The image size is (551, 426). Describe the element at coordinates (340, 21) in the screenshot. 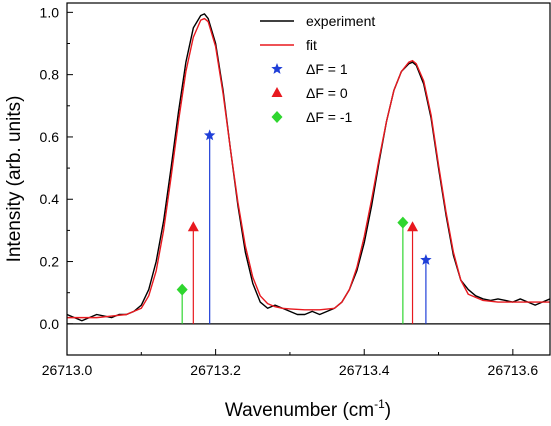

I see `legend-label: experiment` at that location.